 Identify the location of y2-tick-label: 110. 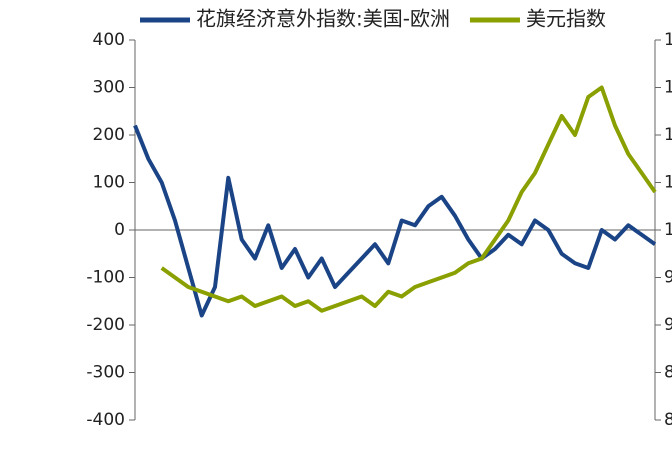
(668, 135).